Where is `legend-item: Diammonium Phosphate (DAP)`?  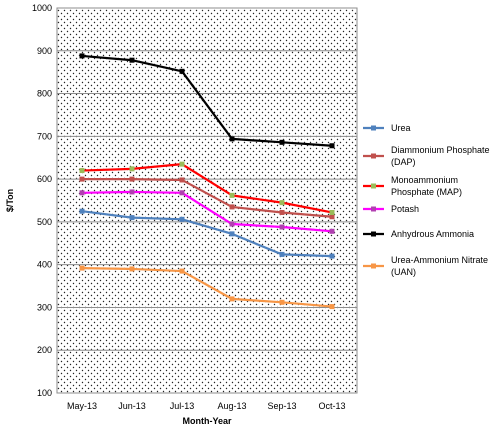
legend-item: Diammonium Phosphate (DAP) is located at coordinates (426, 156).